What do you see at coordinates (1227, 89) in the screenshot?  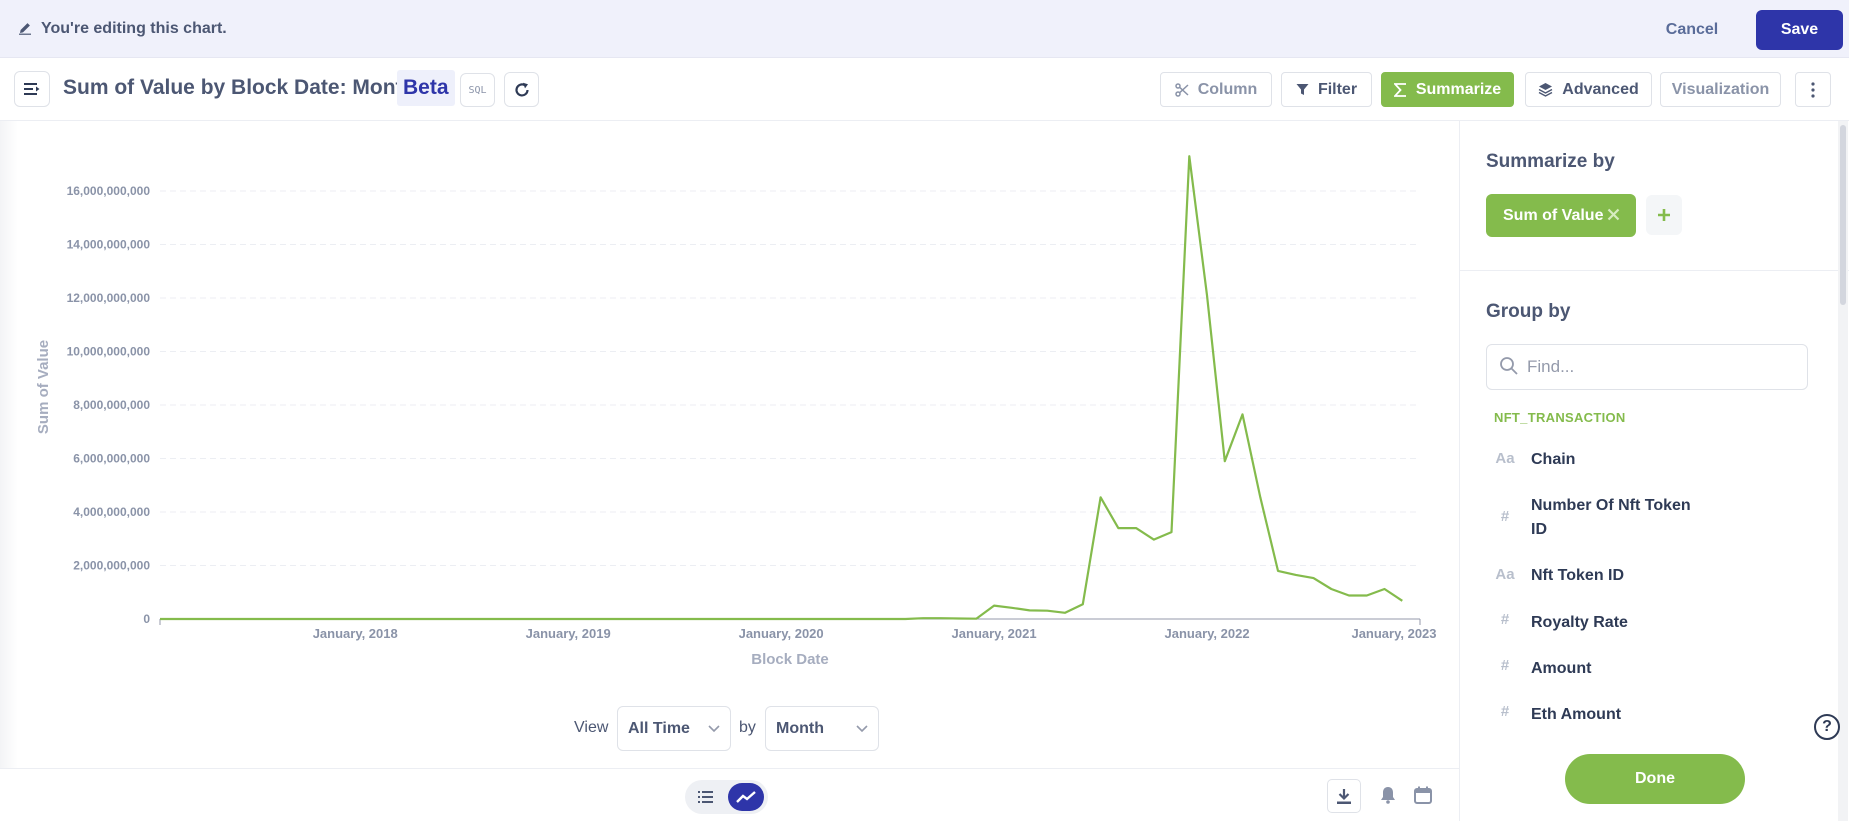 I see `column-label: Column` at bounding box center [1227, 89].